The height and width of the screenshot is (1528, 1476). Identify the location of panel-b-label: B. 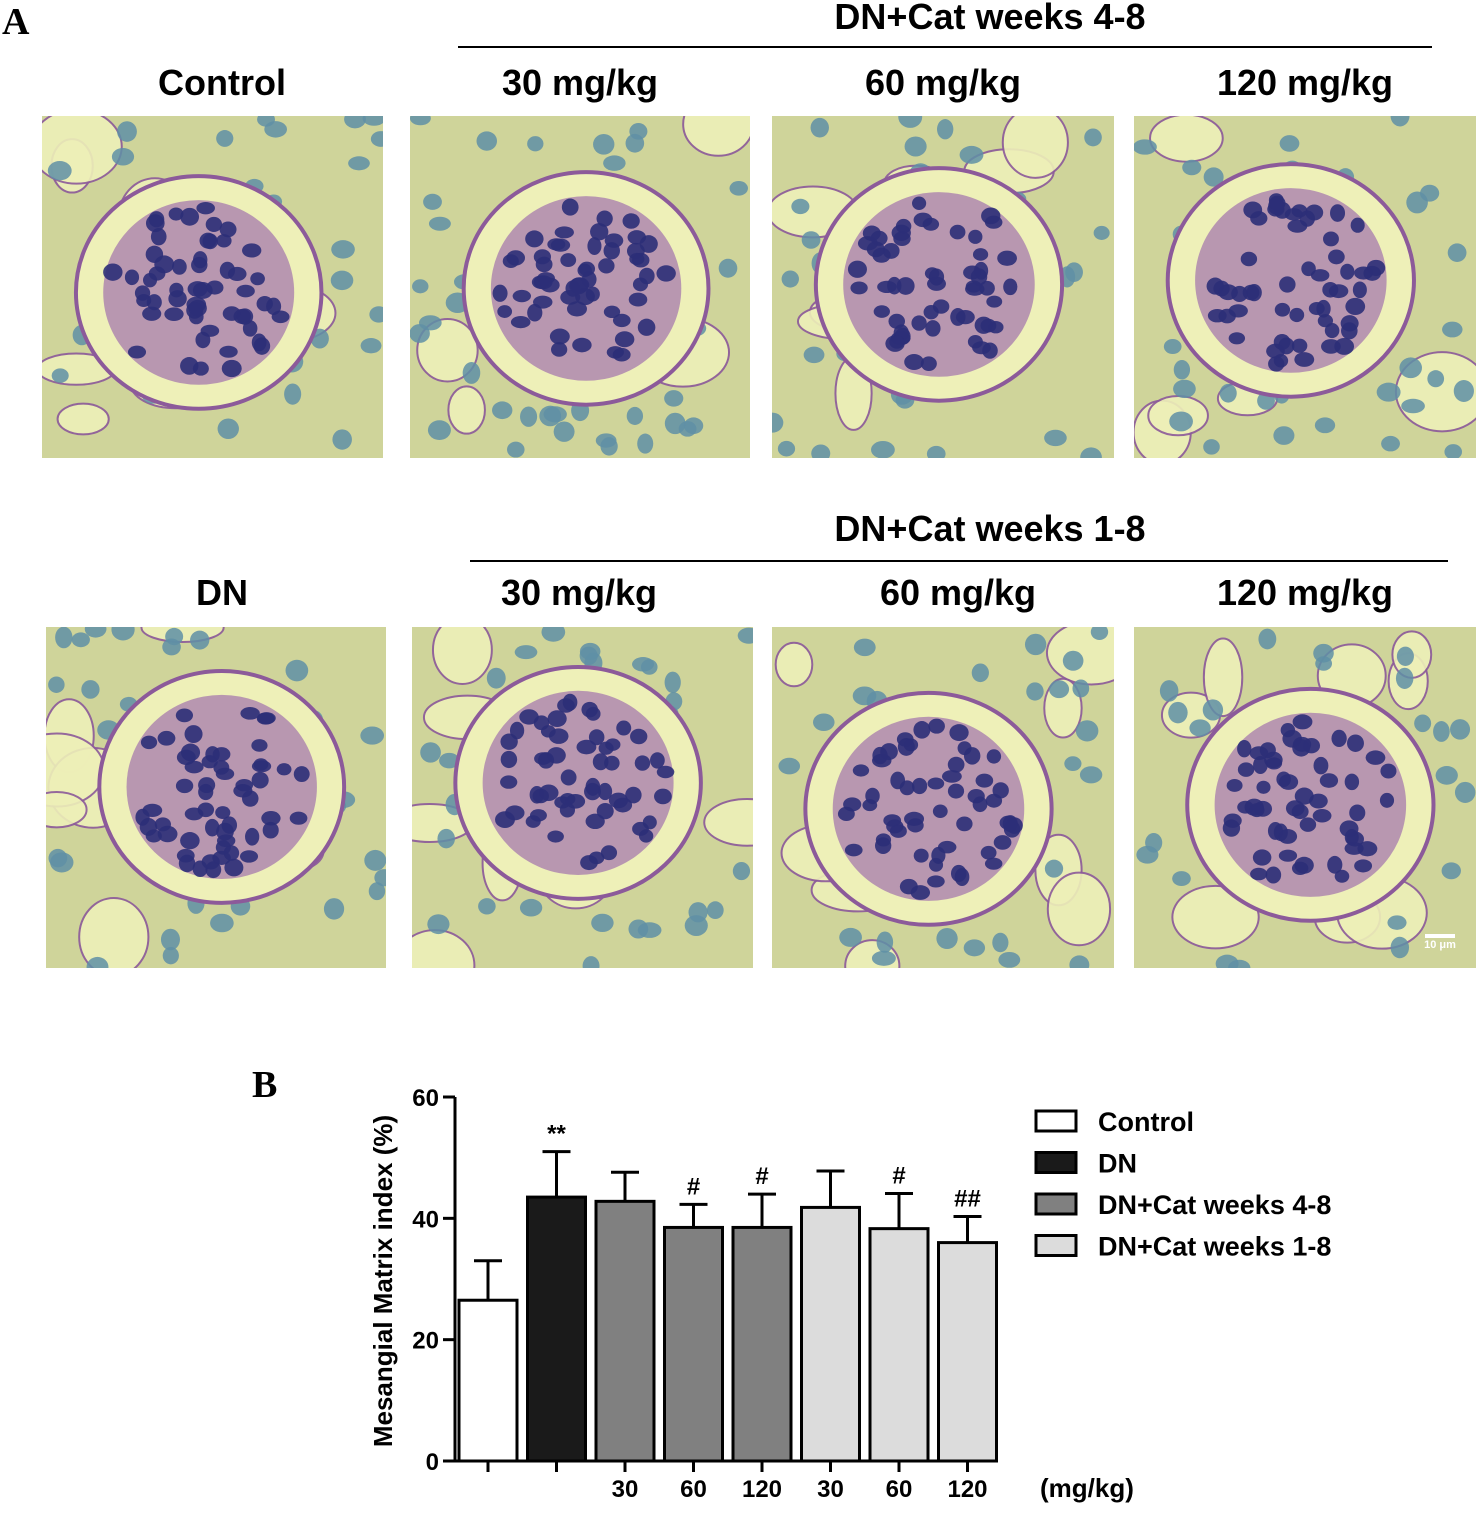
(264, 1085).